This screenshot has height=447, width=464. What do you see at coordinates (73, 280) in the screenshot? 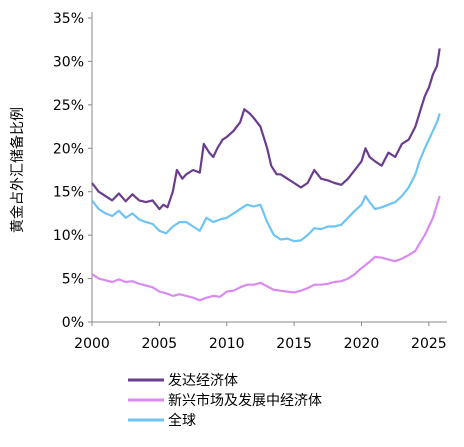
I see `y-tick-label: 5%` at bounding box center [73, 280].